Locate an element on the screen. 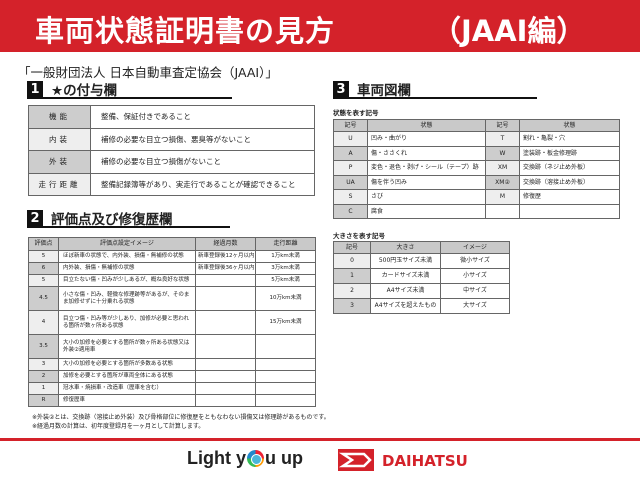 This screenshot has width=640, height=480. column-header: 大きさ is located at coordinates (405, 247).